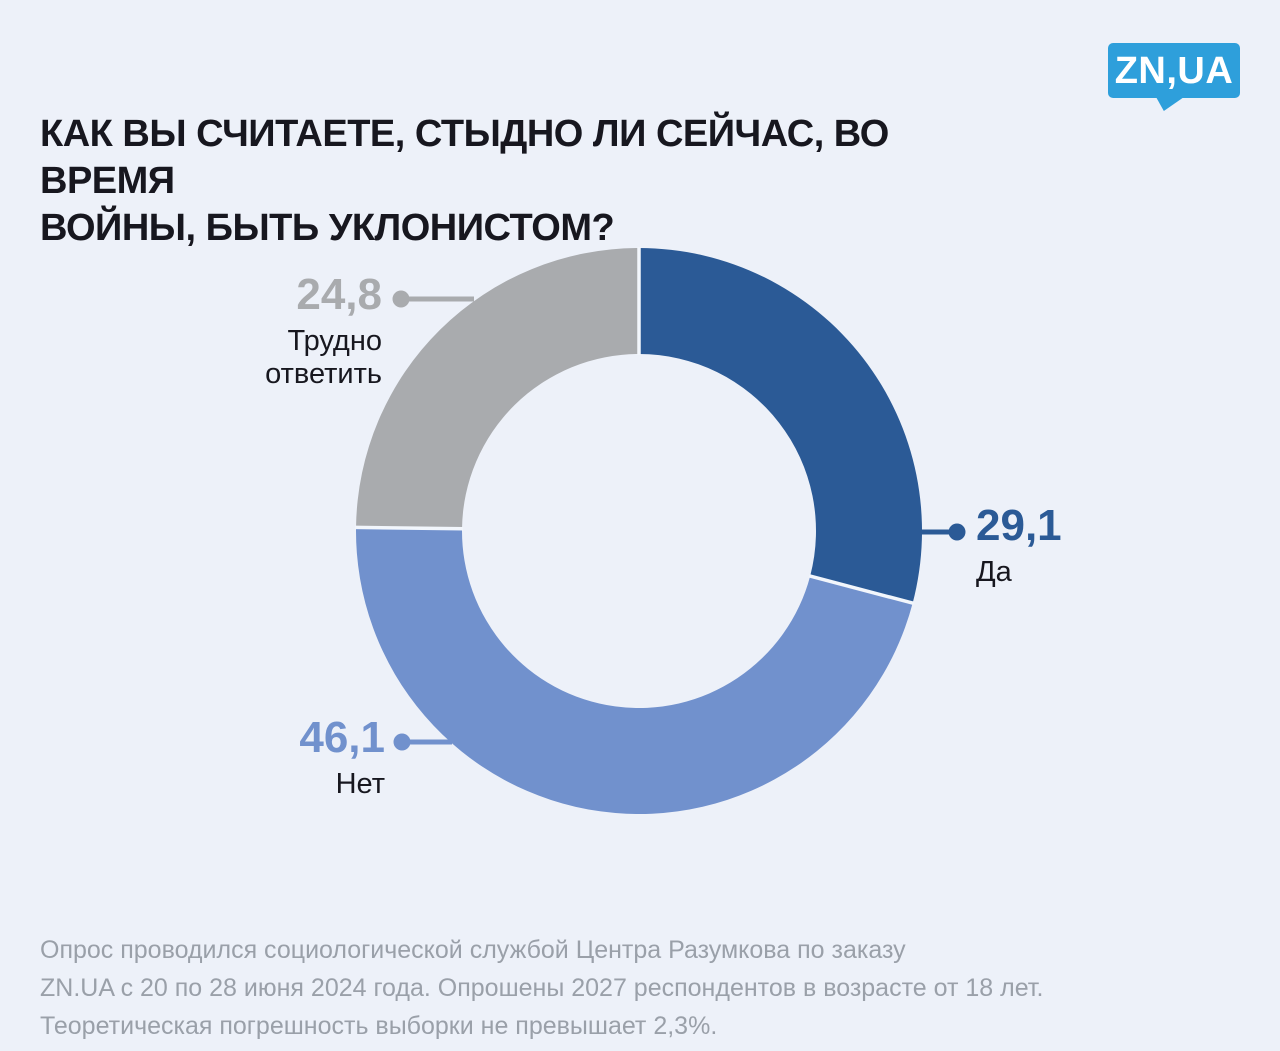 The height and width of the screenshot is (1051, 1280). I want to click on slice-value: 24,8, so click(339, 294).